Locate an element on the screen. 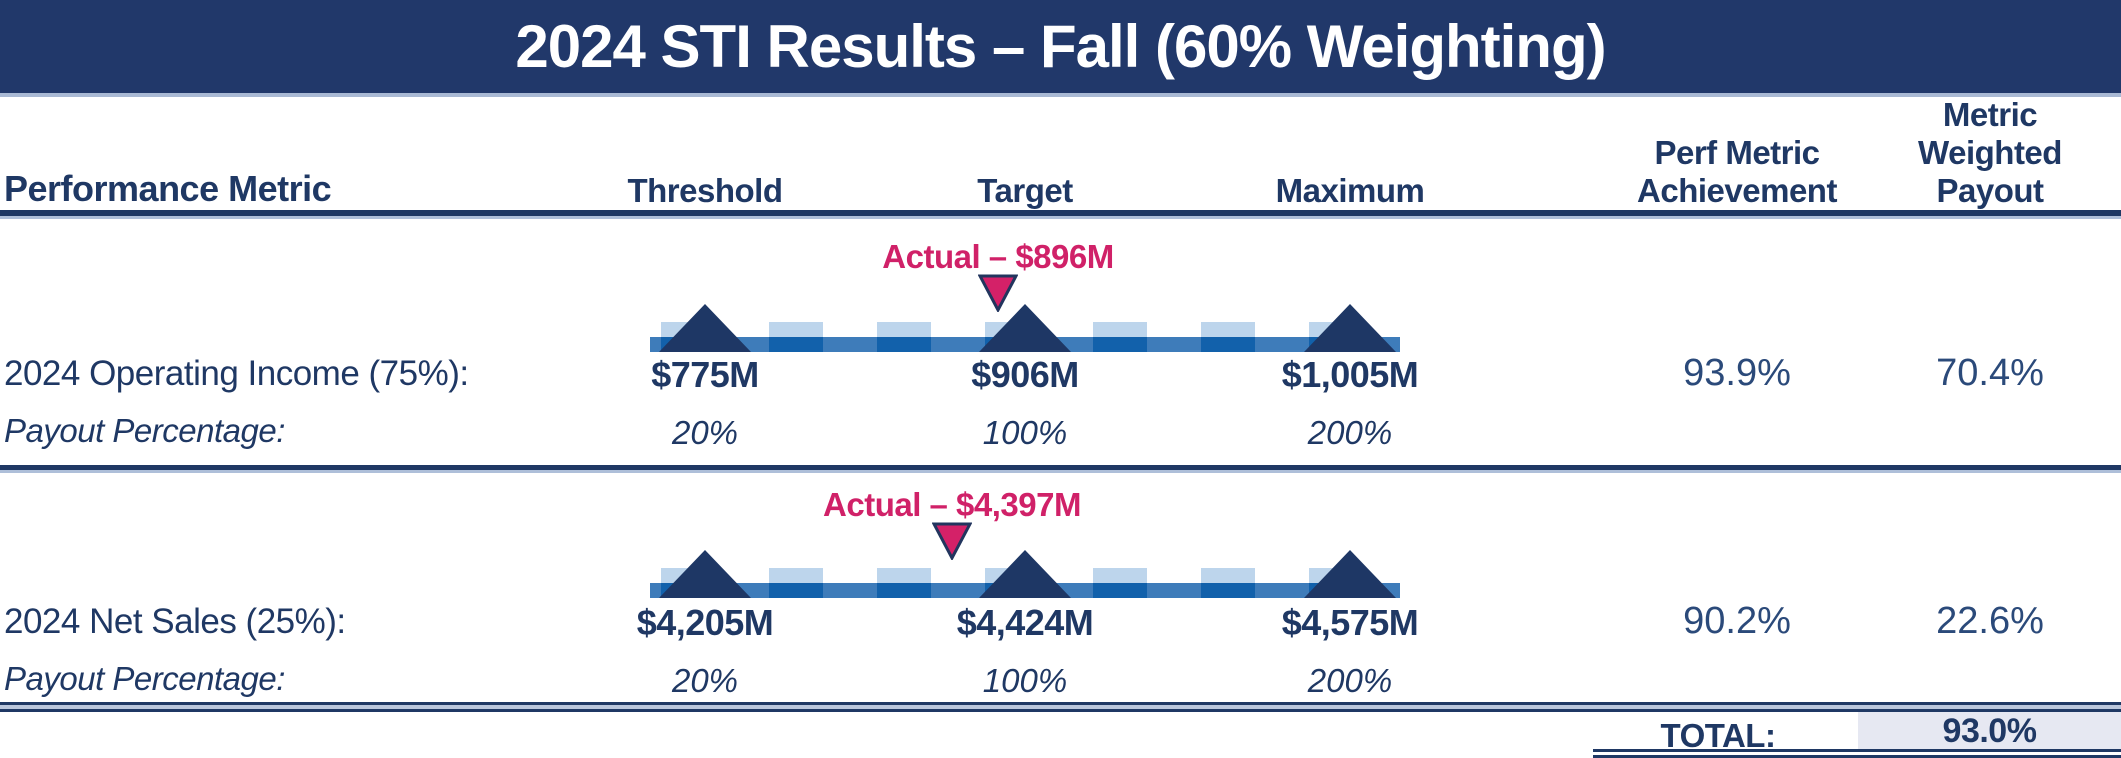 This screenshot has width=2121, height=758. col-header-performance-metric: Performance Metric is located at coordinates (168, 188).